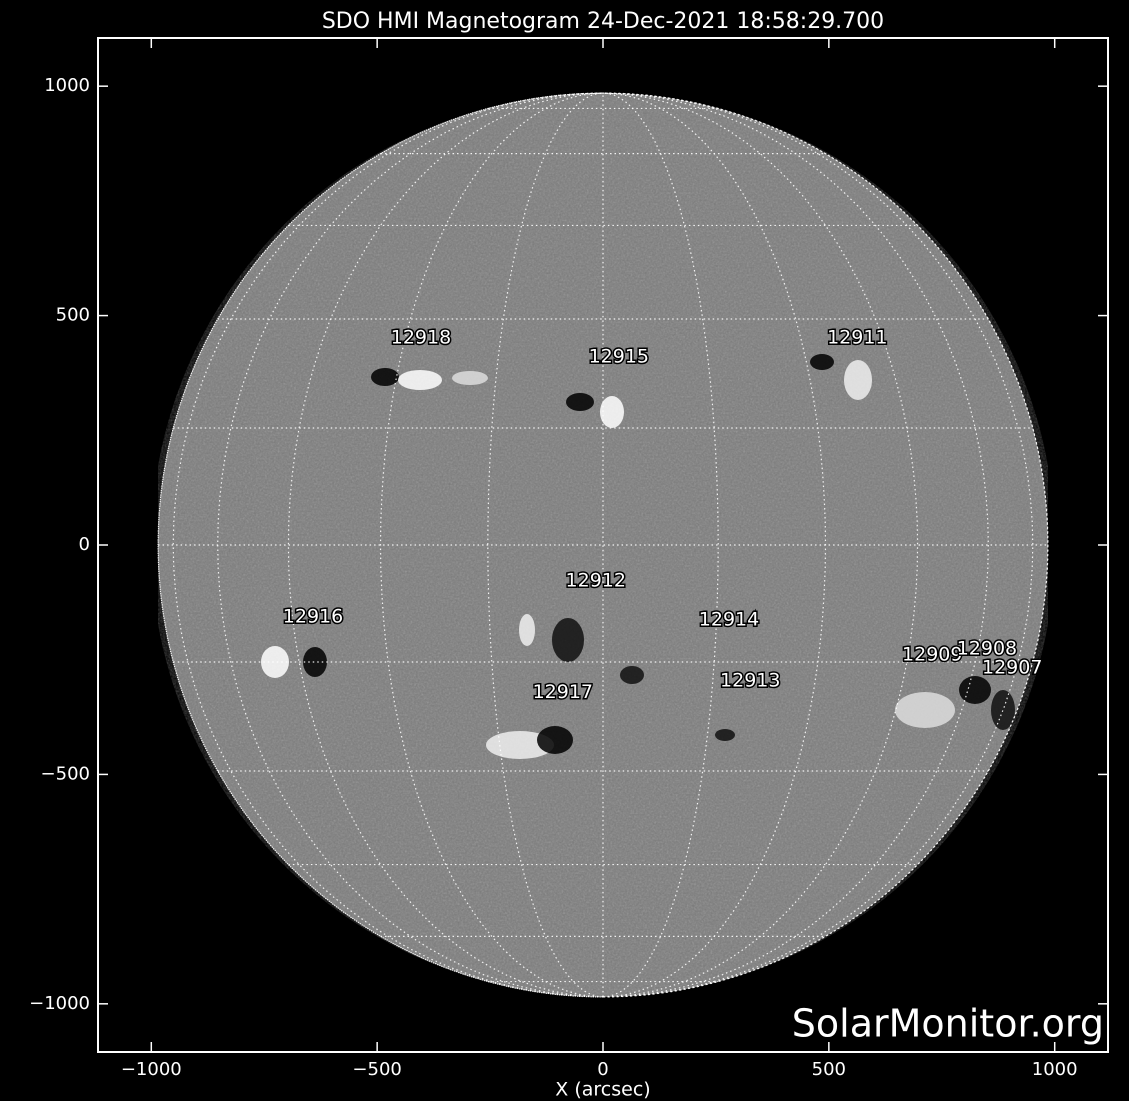 The image size is (1129, 1101). Describe the element at coordinates (729, 619) in the screenshot. I see `region-label: 12914` at that location.